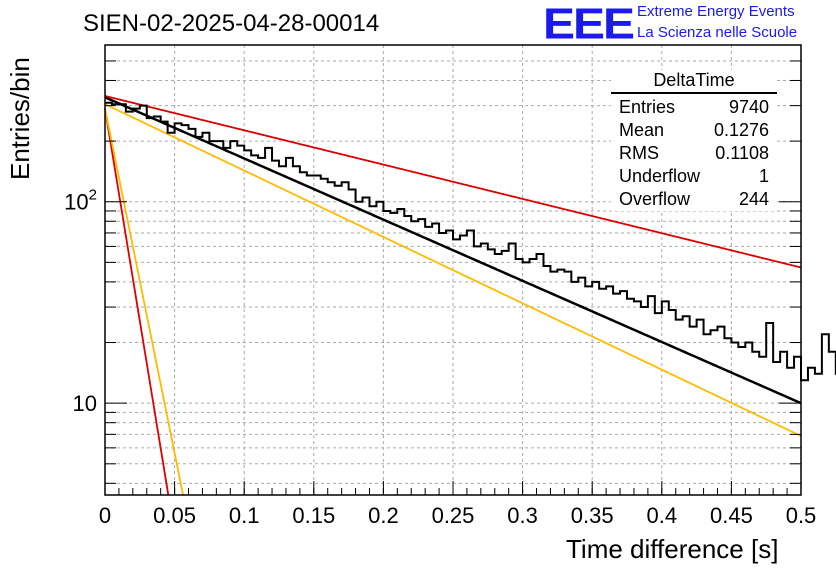 The height and width of the screenshot is (572, 836). Describe the element at coordinates (639, 153) in the screenshot. I see `stats-label: RMS` at that location.